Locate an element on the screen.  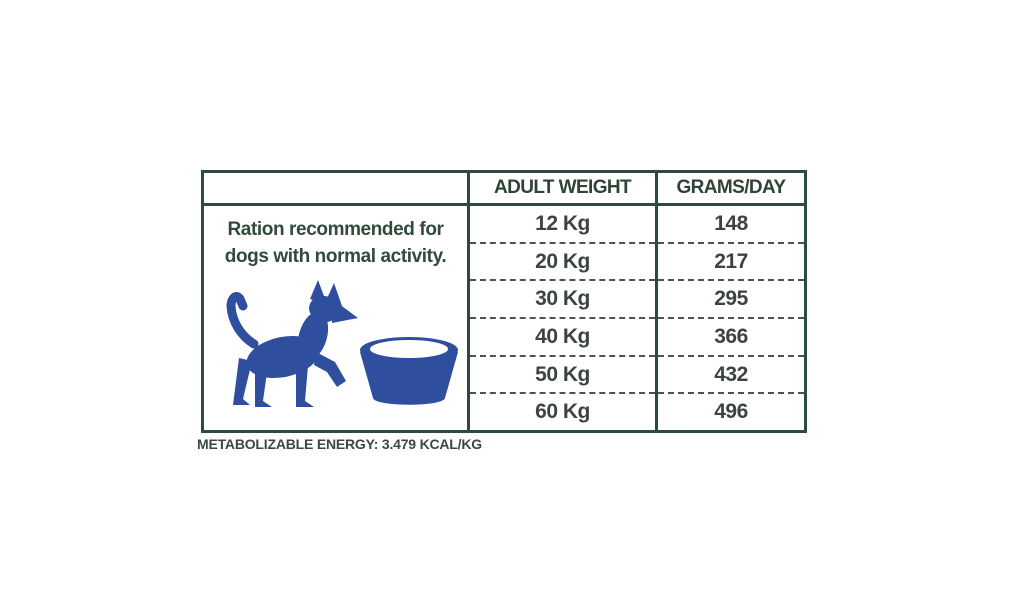
grams-row: 366 is located at coordinates (731, 338).